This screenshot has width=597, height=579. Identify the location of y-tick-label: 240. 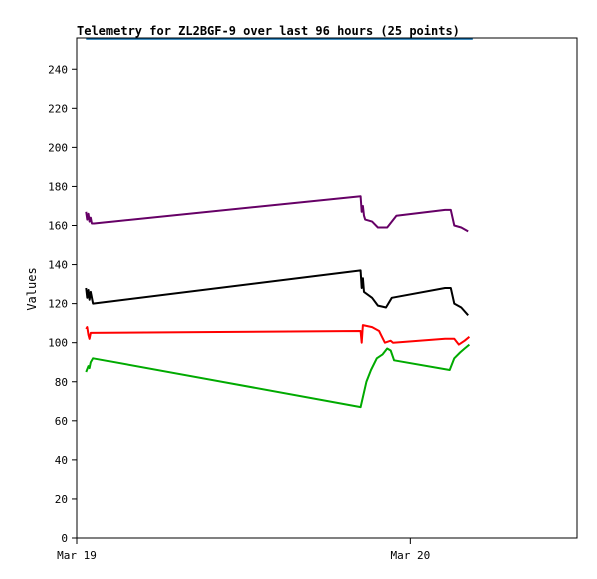
(58, 69).